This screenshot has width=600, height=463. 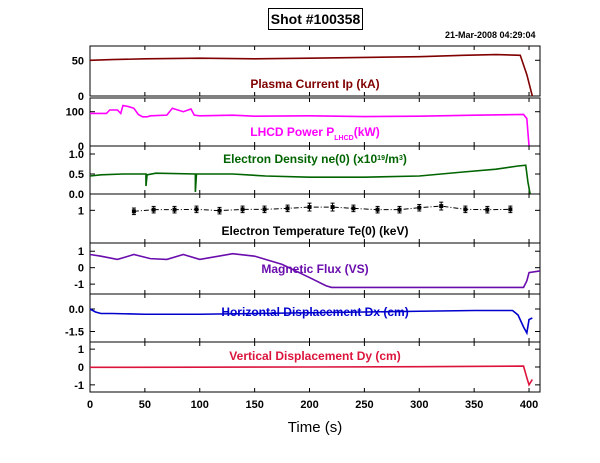 I want to click on panel-5: 1 0 -1 Magnetic Flux (VS), so click(x=307, y=268).